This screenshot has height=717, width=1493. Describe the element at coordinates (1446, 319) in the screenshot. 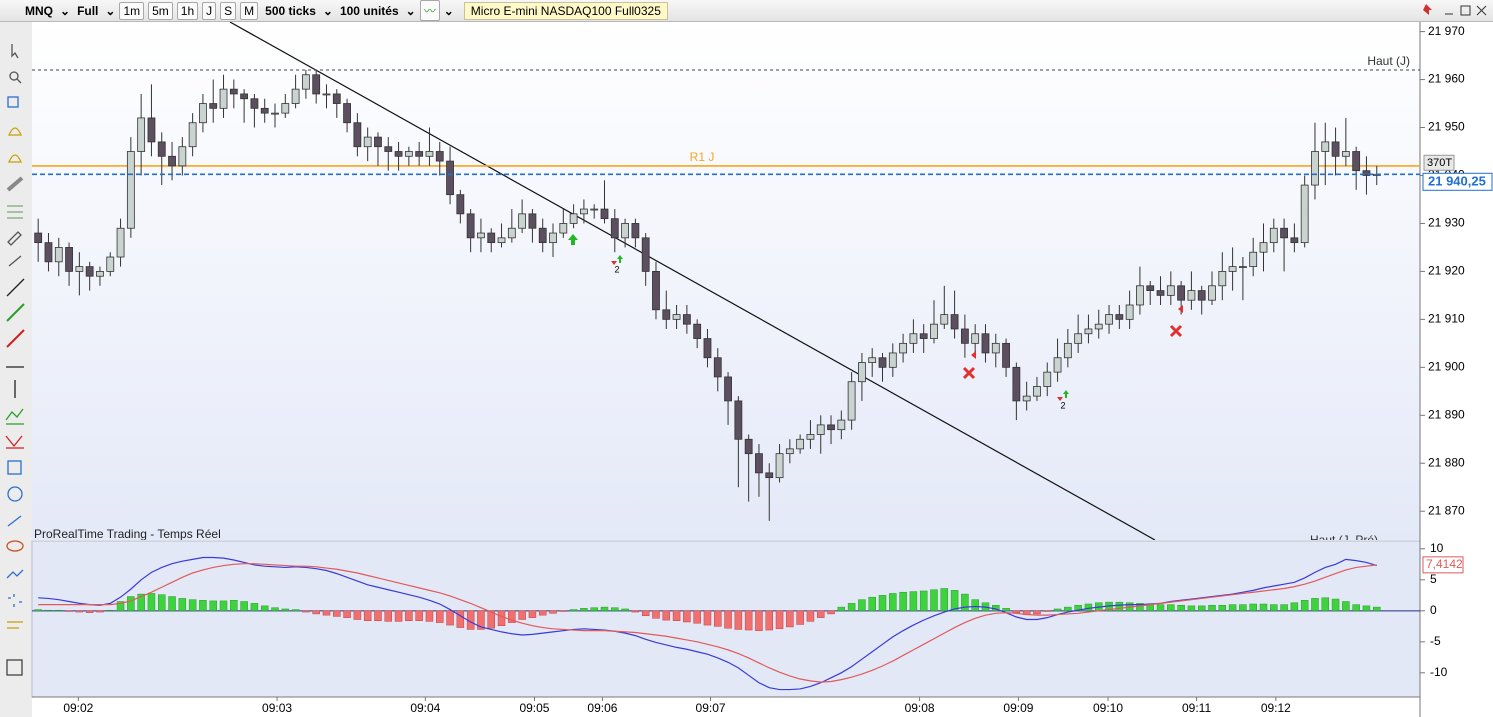

I see `y-tick-label: 21 910` at that location.